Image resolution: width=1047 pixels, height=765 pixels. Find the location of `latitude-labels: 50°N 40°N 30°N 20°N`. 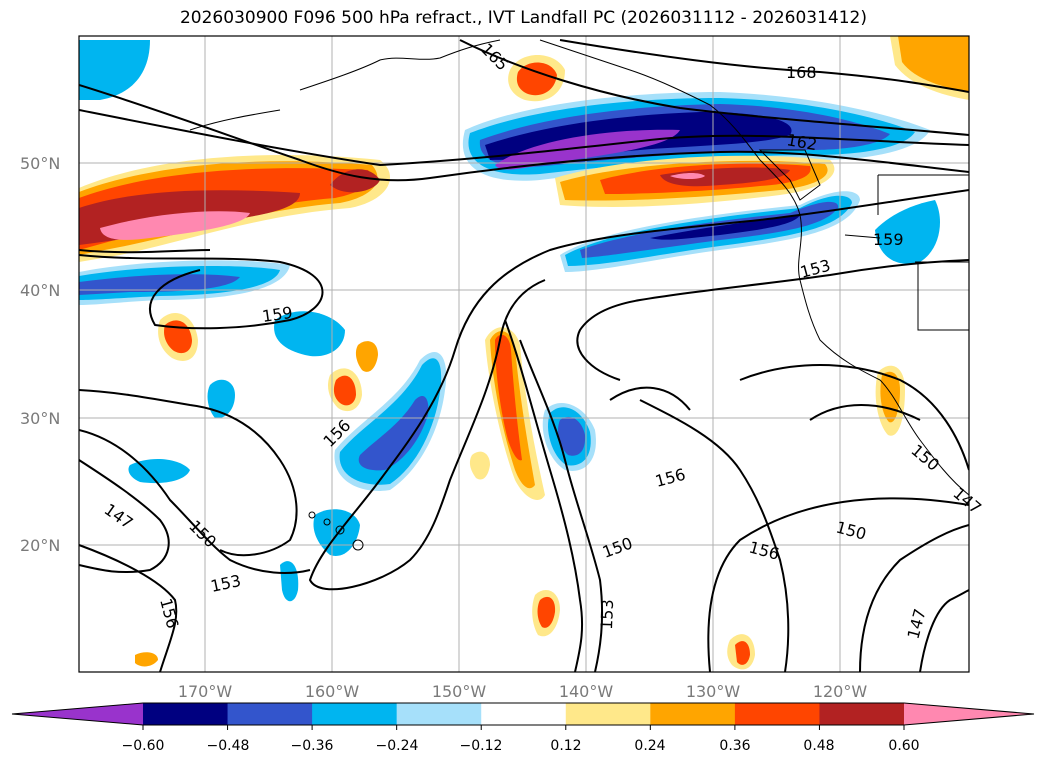

latitude-labels: 50°N 40°N 30°N 20°N is located at coordinates (40, 354).